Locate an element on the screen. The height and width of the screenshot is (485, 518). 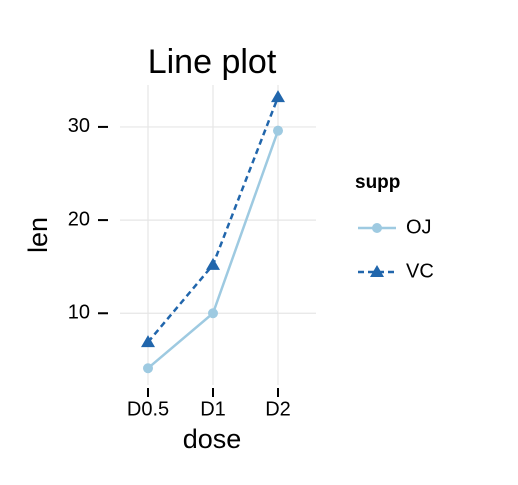
y-tick-label: 10 is located at coordinates (79, 313).